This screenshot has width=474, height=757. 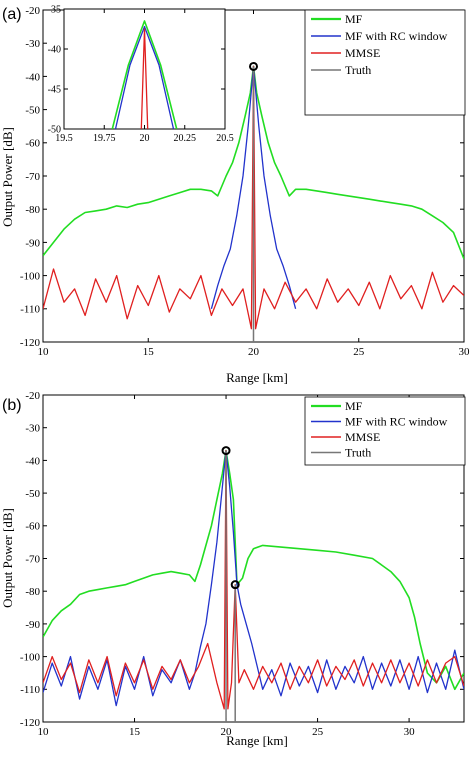 What do you see at coordinates (54, 130) in the screenshot?
I see `y-tick-label-inset-a: -50` at bounding box center [54, 130].